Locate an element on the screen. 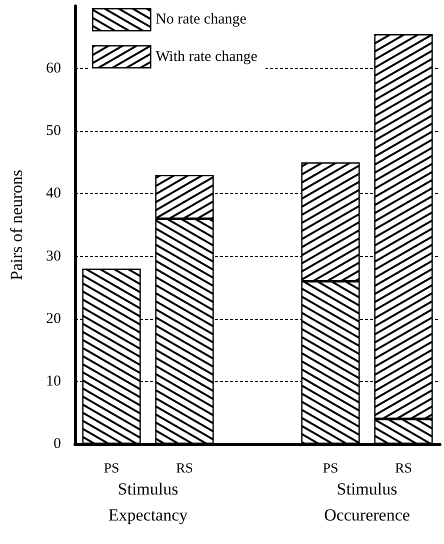  y-tick-label: 30 is located at coordinates (53, 256).